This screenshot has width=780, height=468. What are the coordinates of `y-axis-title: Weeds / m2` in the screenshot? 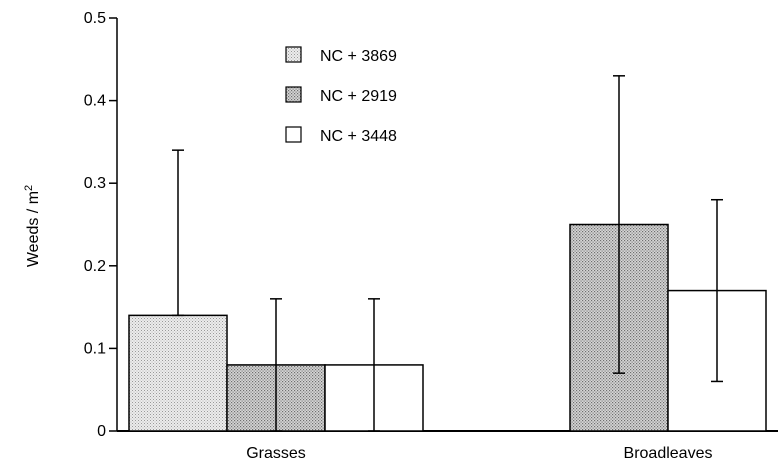 It's located at (32, 226).